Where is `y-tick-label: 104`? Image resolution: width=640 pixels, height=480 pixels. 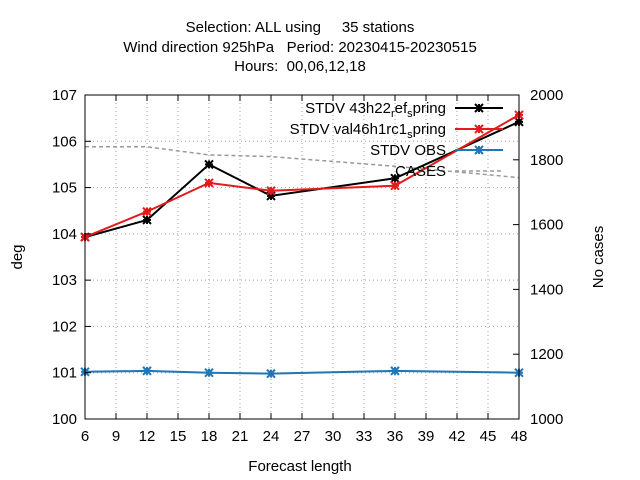 y-tick-label: 104 is located at coordinates (64, 234).